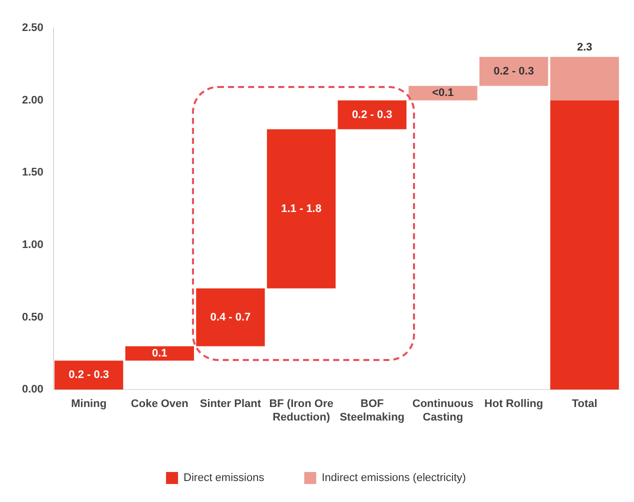 This screenshot has width=634, height=502. Describe the element at coordinates (33, 317) in the screenshot. I see `y-tick-label: 0.50` at that location.